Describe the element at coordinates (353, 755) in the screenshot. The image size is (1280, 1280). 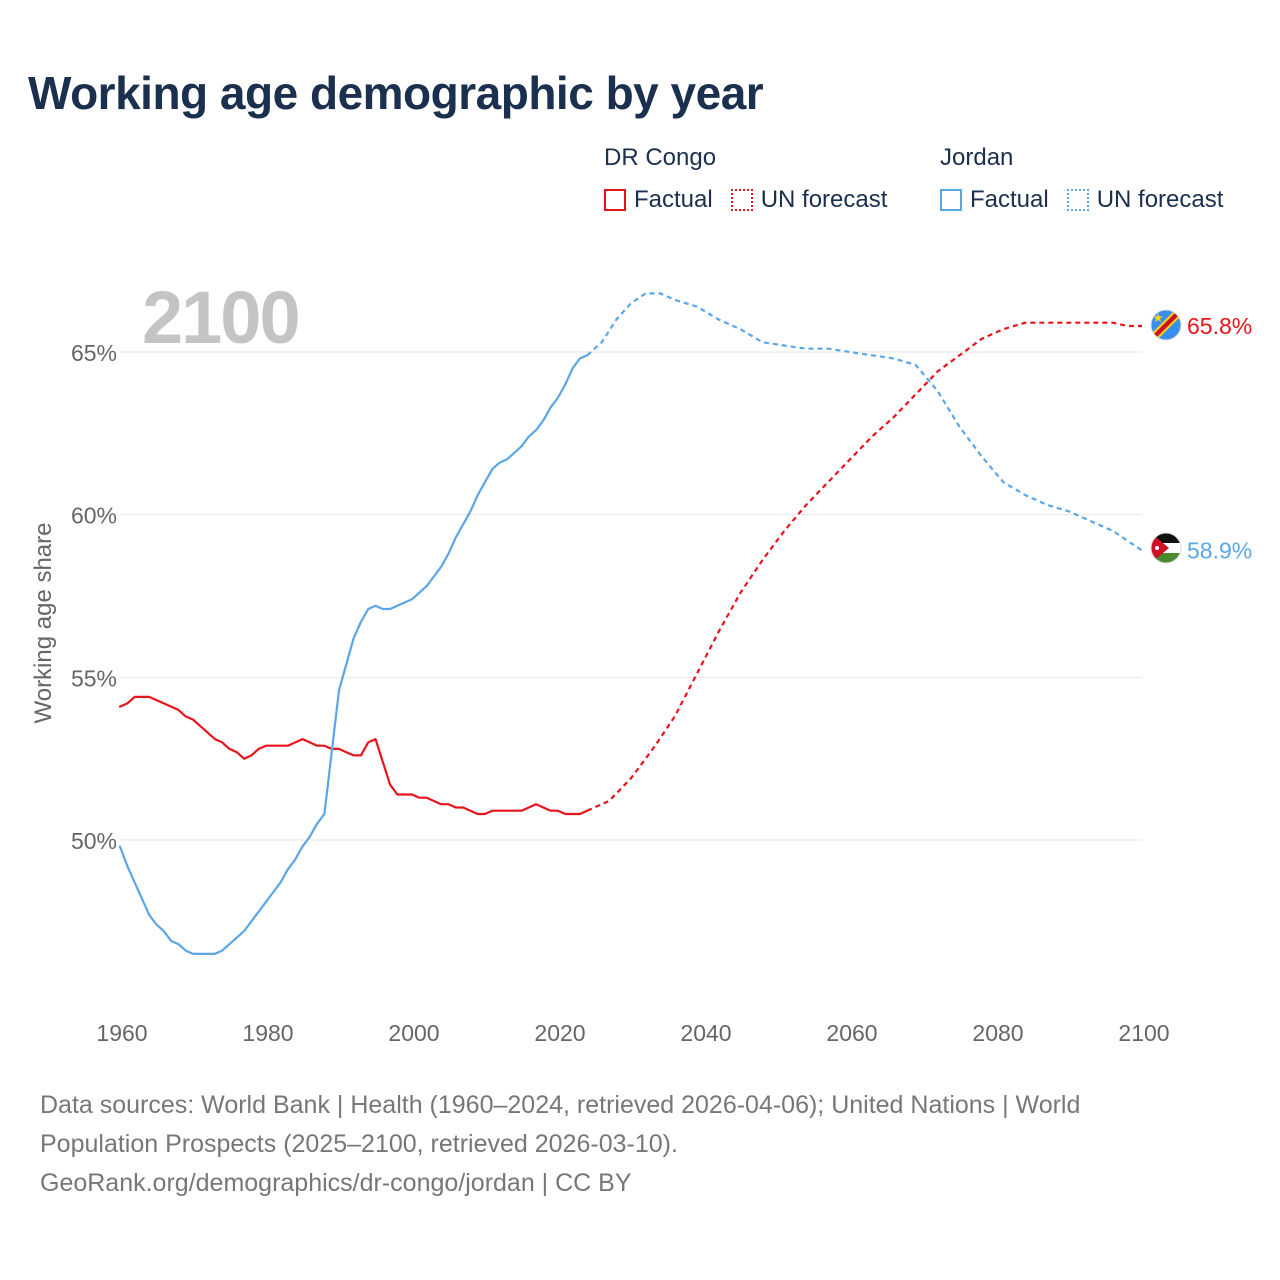
I see `series-line-factual-dr-congo` at that location.